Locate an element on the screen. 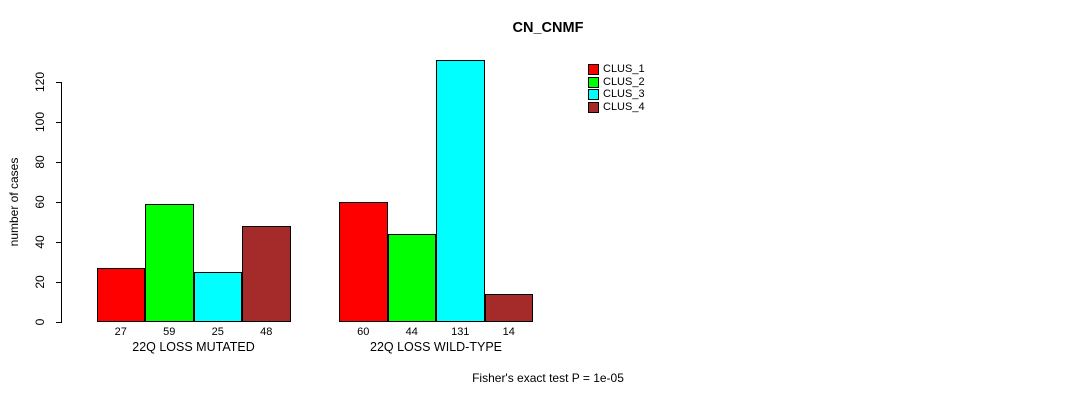 The height and width of the screenshot is (400, 1090). legend-label: CLUS_4 is located at coordinates (624, 107).